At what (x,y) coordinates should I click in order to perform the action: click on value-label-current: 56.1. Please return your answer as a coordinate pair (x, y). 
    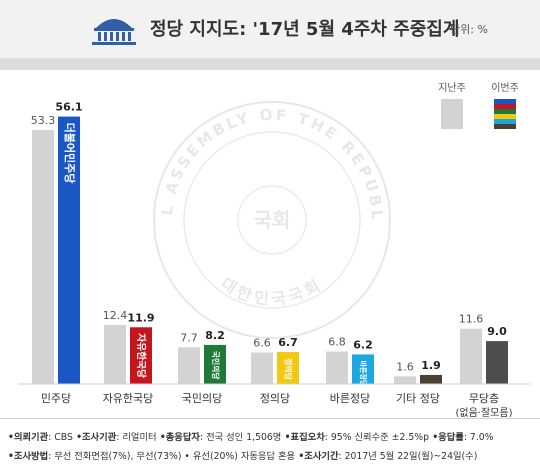
    Looking at the image, I should click on (68, 107).